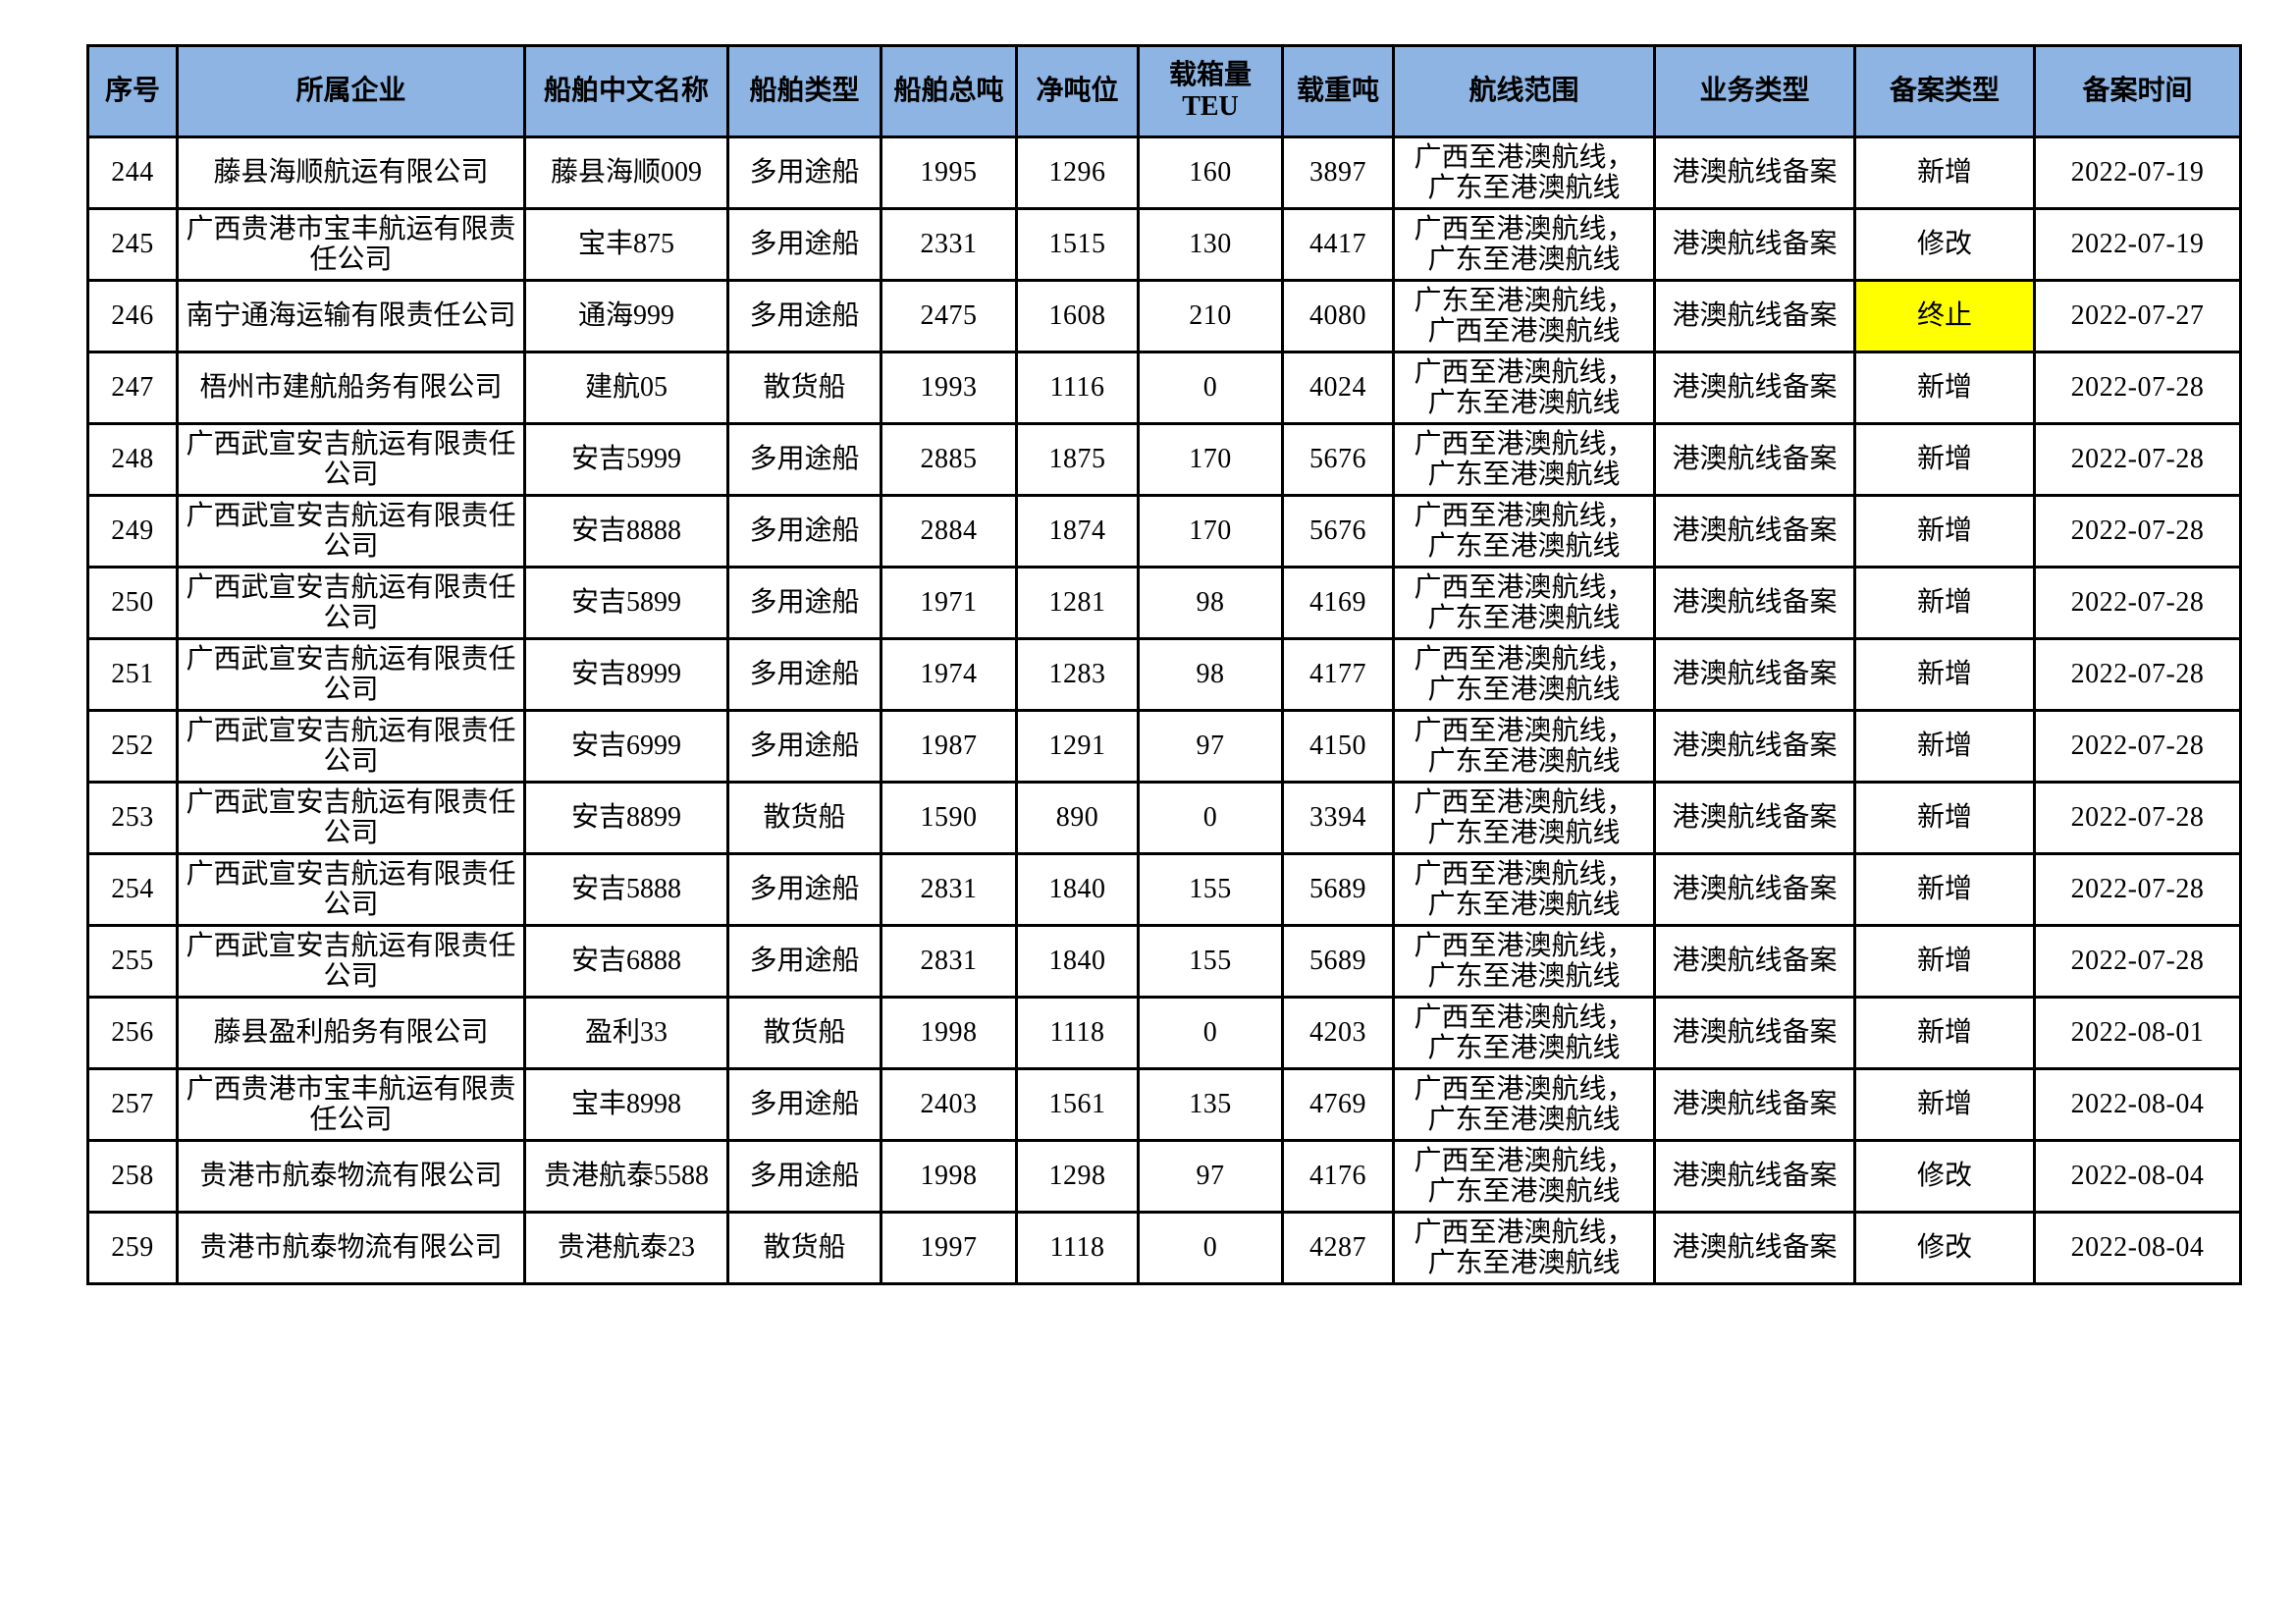 This screenshot has height=1624, width=2296. Describe the element at coordinates (626, 244) in the screenshot. I see `cell-ship-name: 宝丰875` at that location.